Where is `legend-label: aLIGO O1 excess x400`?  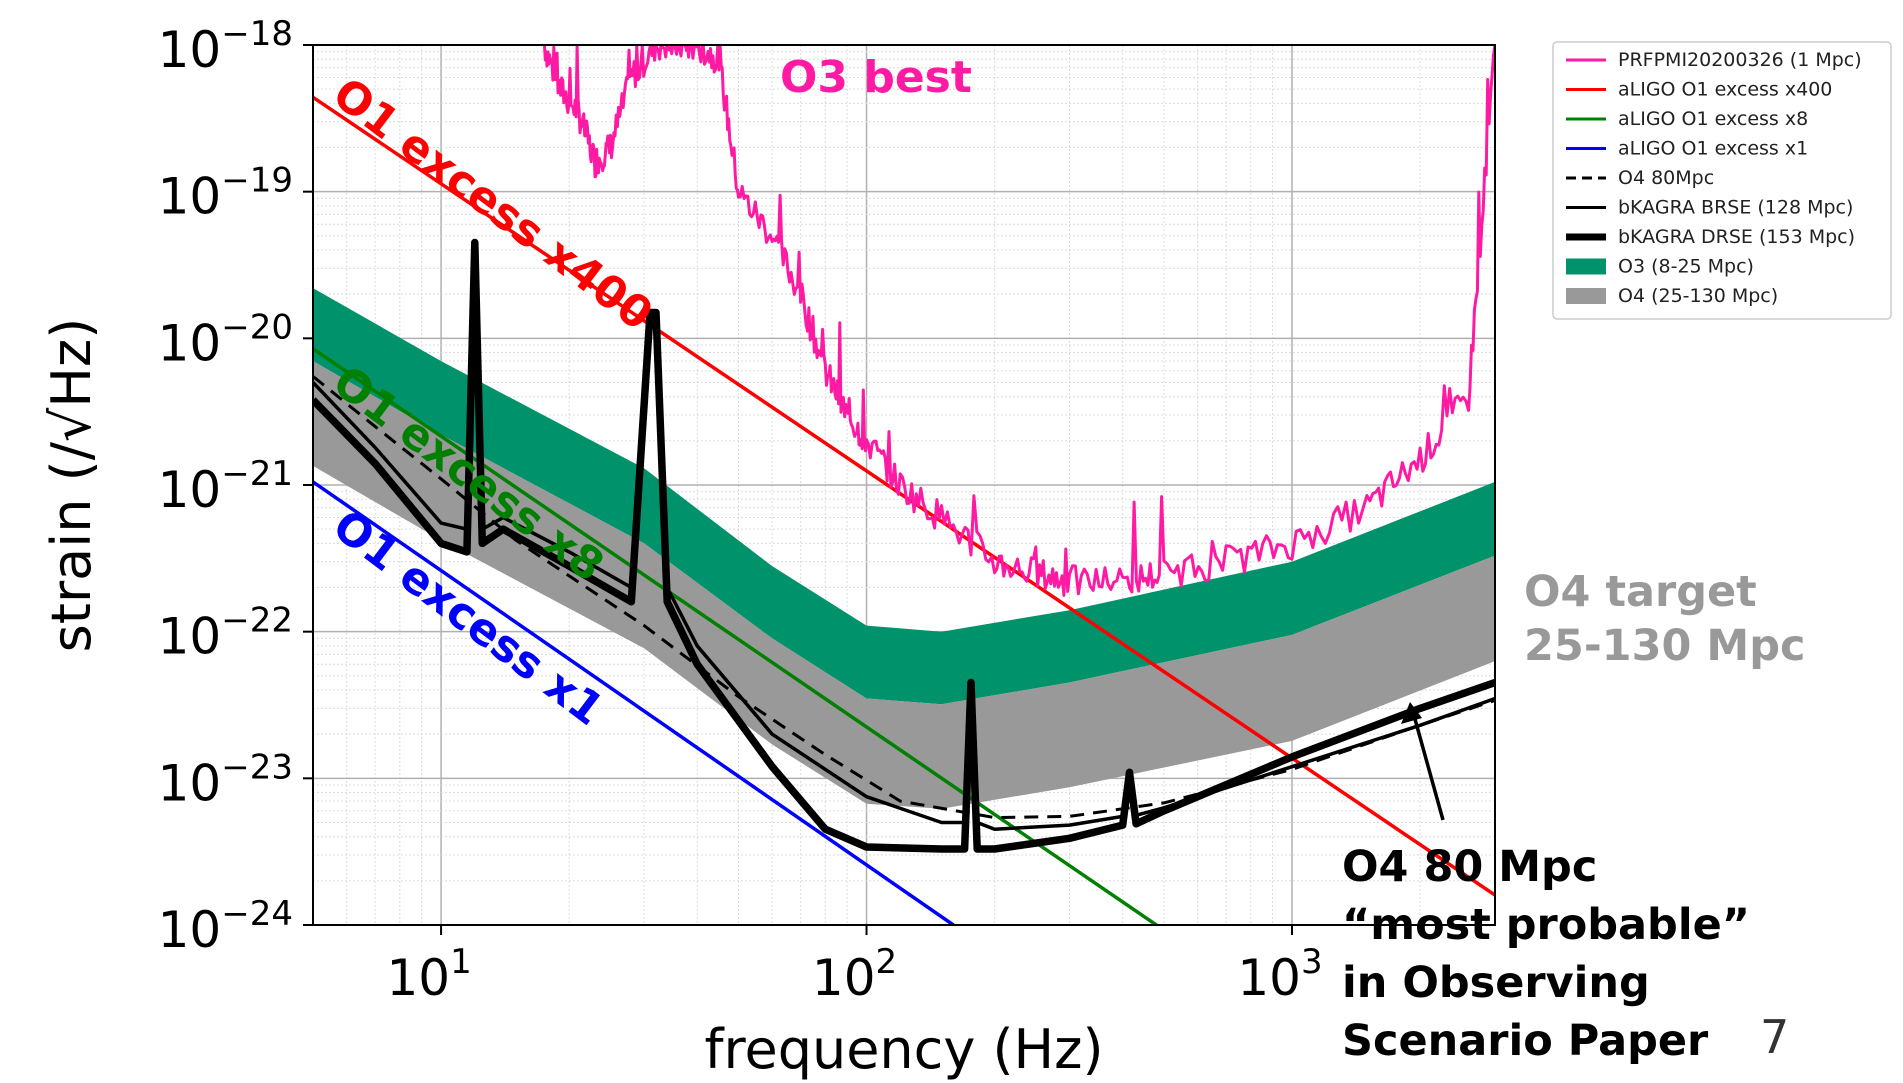
legend-label: aLIGO O1 excess x400 is located at coordinates (1725, 90).